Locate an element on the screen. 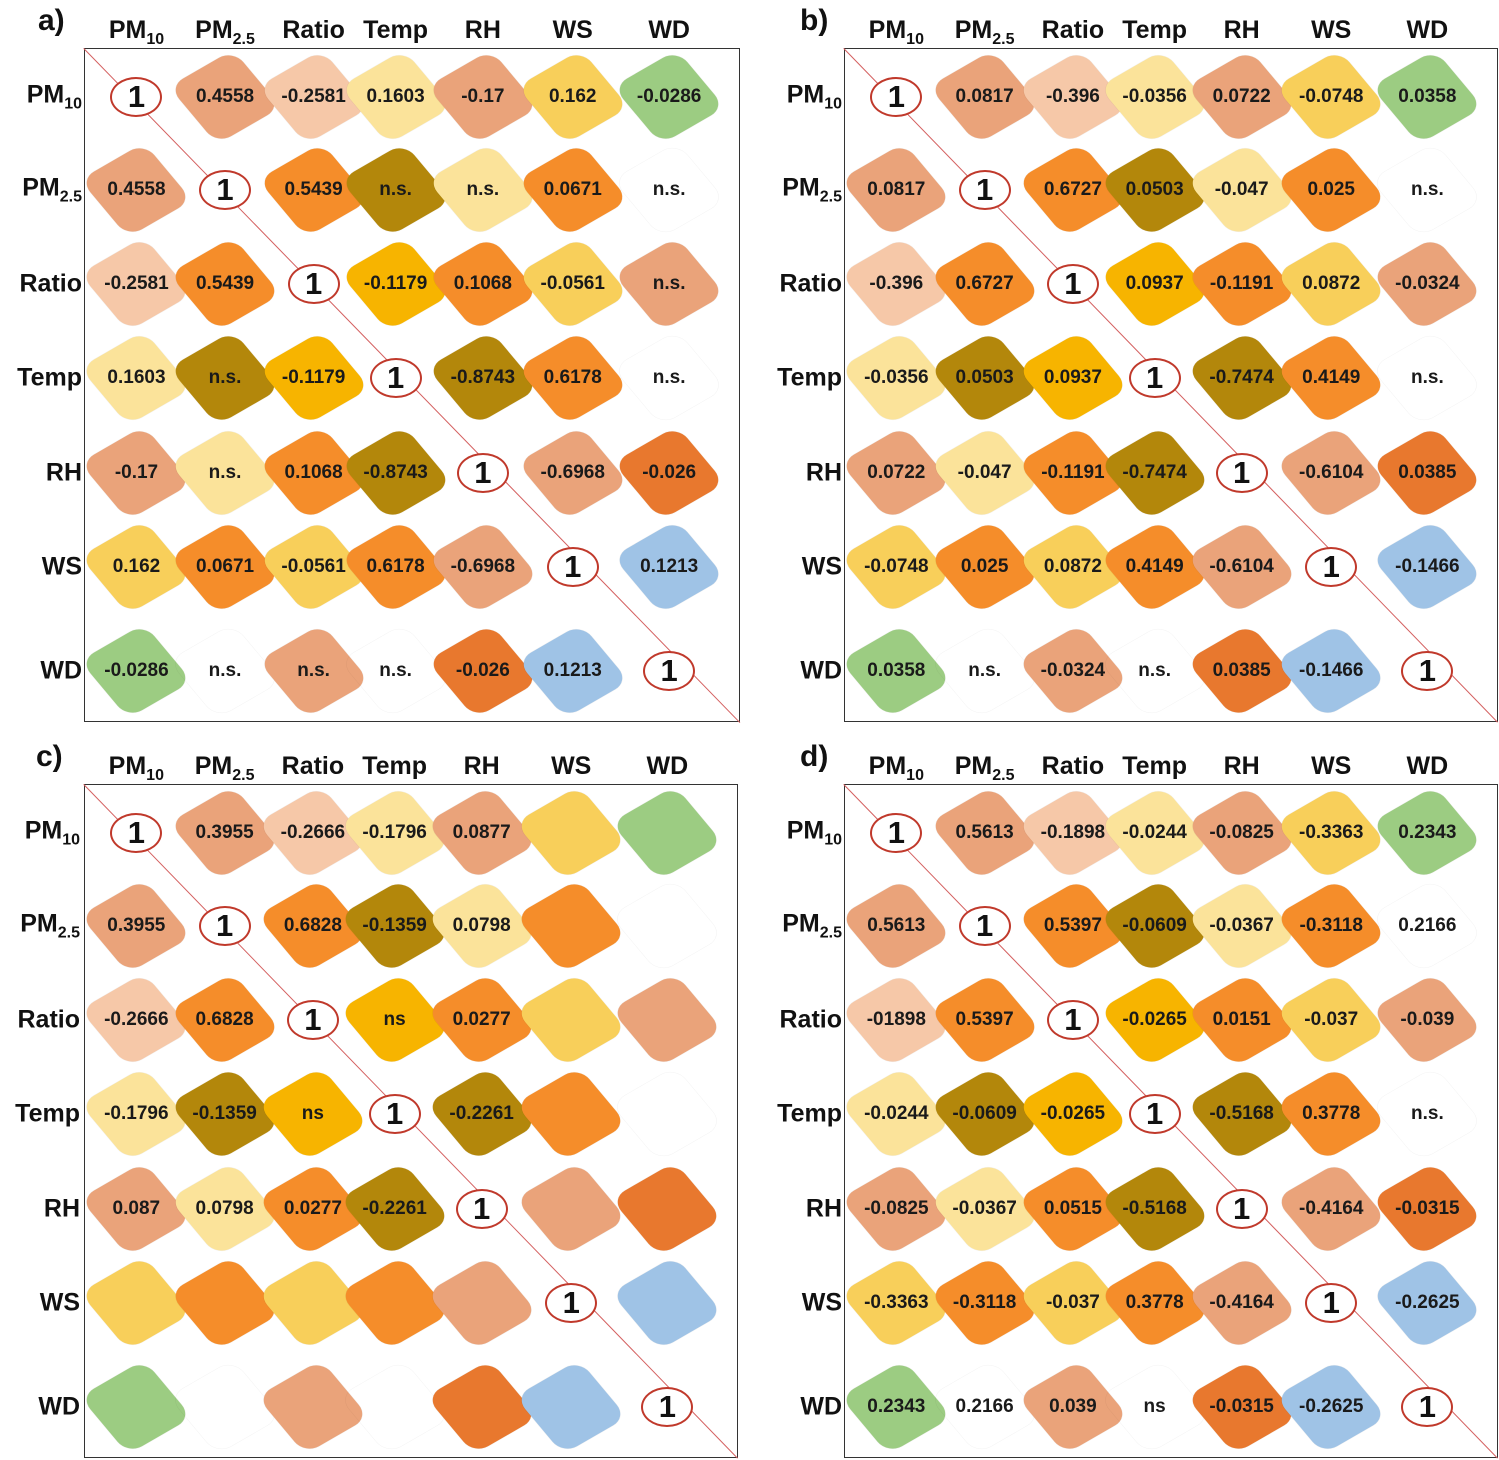 The image size is (1499, 1460). correlation-value: 0.162 is located at coordinates (136, 566).